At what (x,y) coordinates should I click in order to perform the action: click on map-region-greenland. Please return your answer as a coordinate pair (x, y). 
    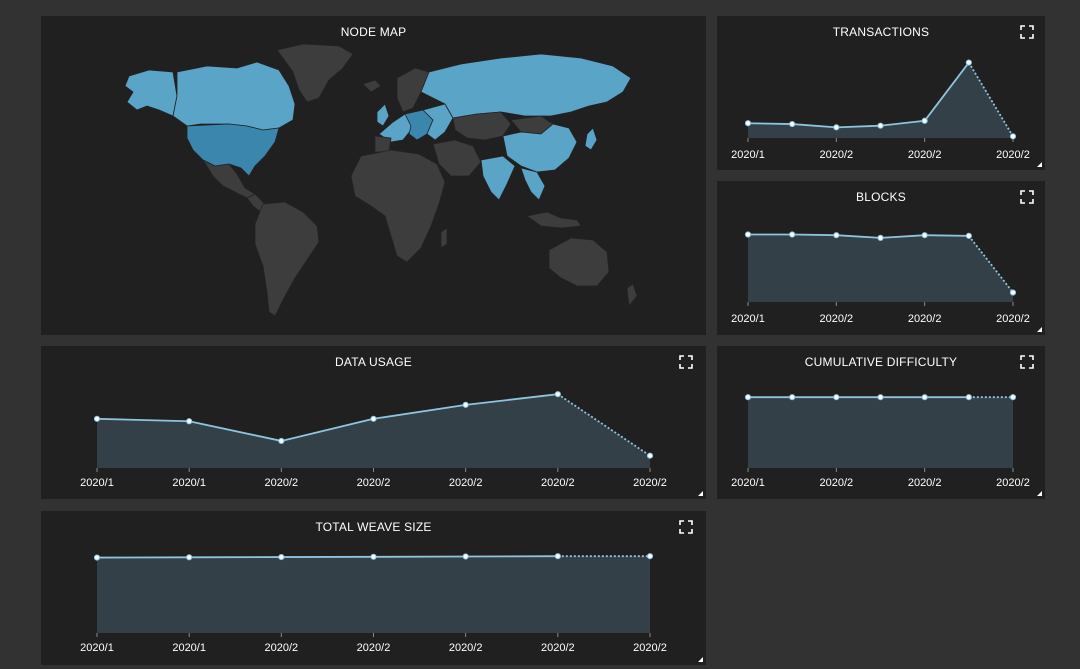
    Looking at the image, I should click on (315, 73).